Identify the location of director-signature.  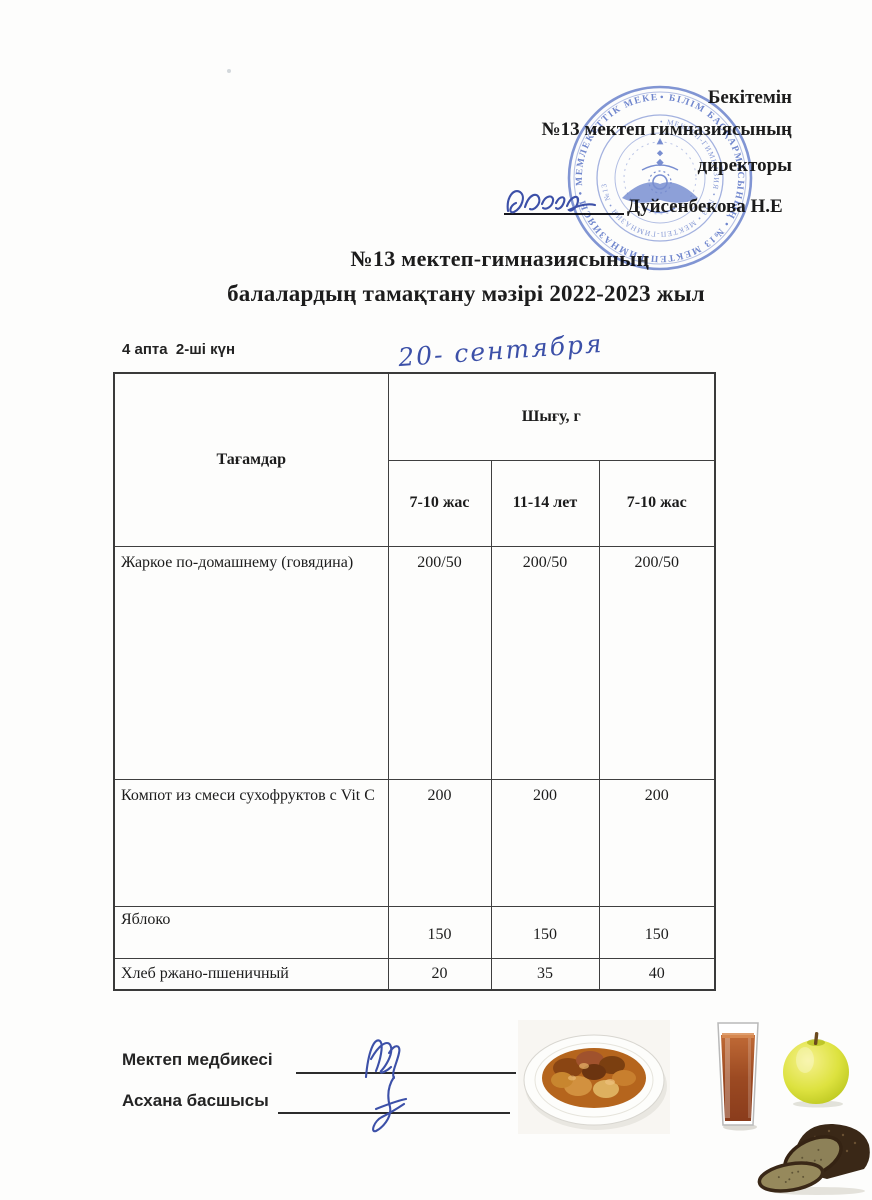
(551, 202).